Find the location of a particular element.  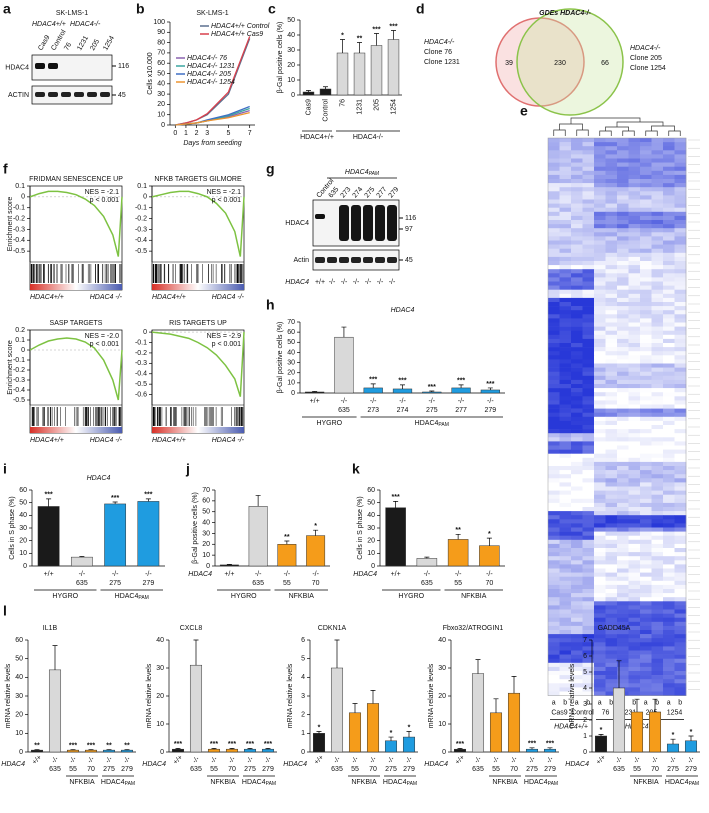

y-tick-label: -0.1 is located at coordinates (19, 208).